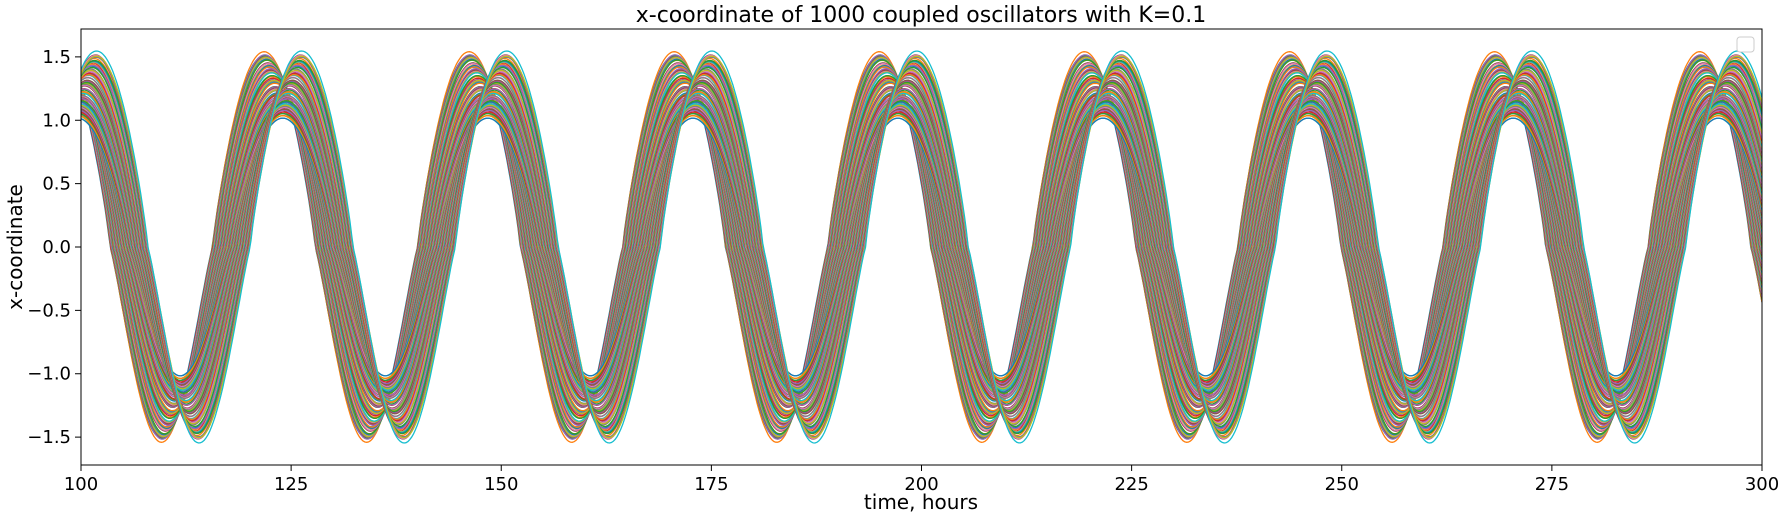 This screenshot has height=519, width=1779. I want to click on y-tick-label: −0.5, so click(49, 310).